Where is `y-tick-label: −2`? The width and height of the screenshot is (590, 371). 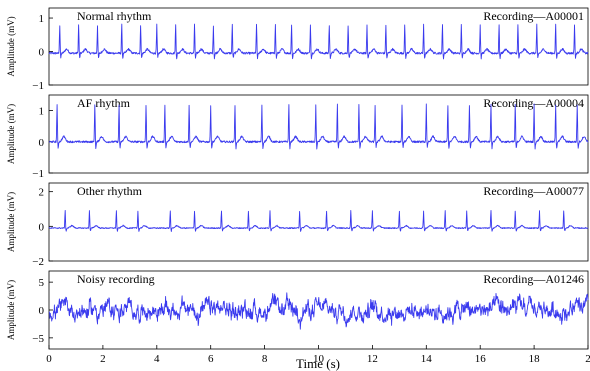 y-tick-label: −2 is located at coordinates (38, 262).